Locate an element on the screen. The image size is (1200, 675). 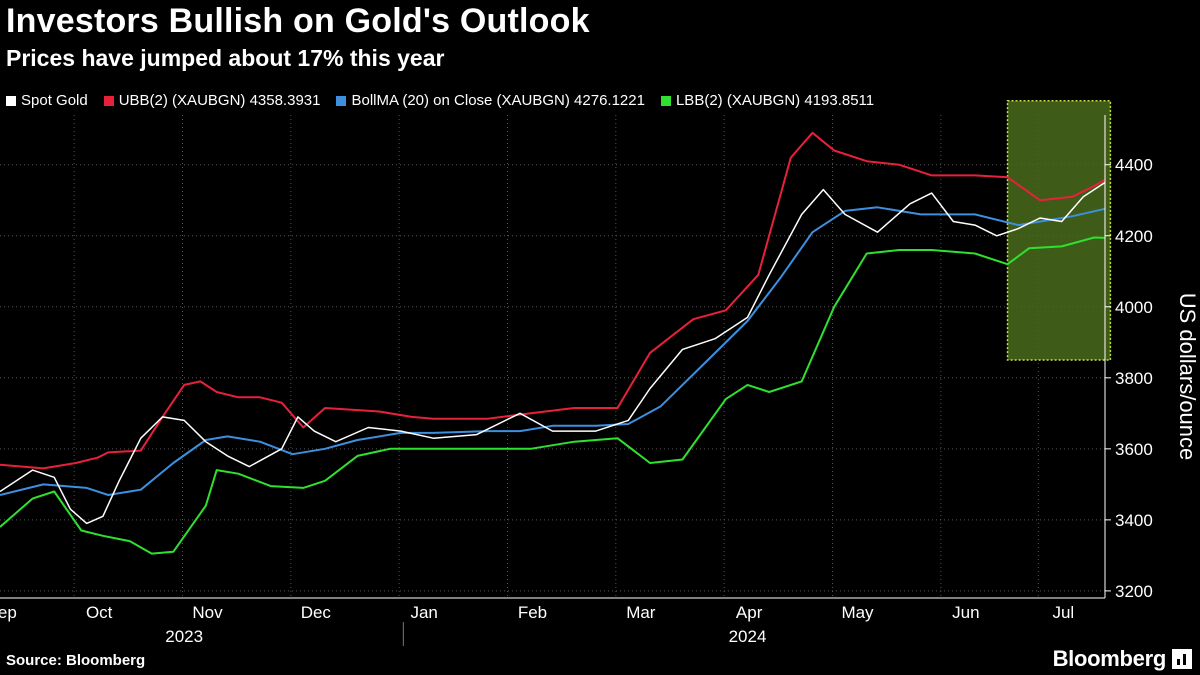
y-tick-label-1: 3400 is located at coordinates (1134, 520).